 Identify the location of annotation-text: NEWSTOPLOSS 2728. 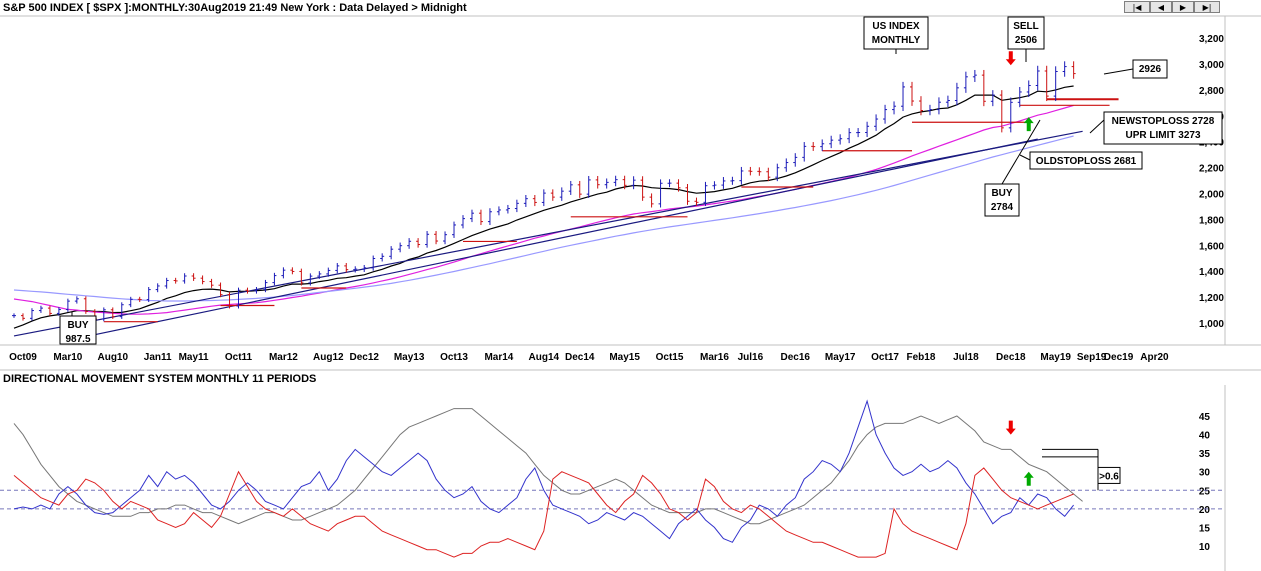
(1163, 121).